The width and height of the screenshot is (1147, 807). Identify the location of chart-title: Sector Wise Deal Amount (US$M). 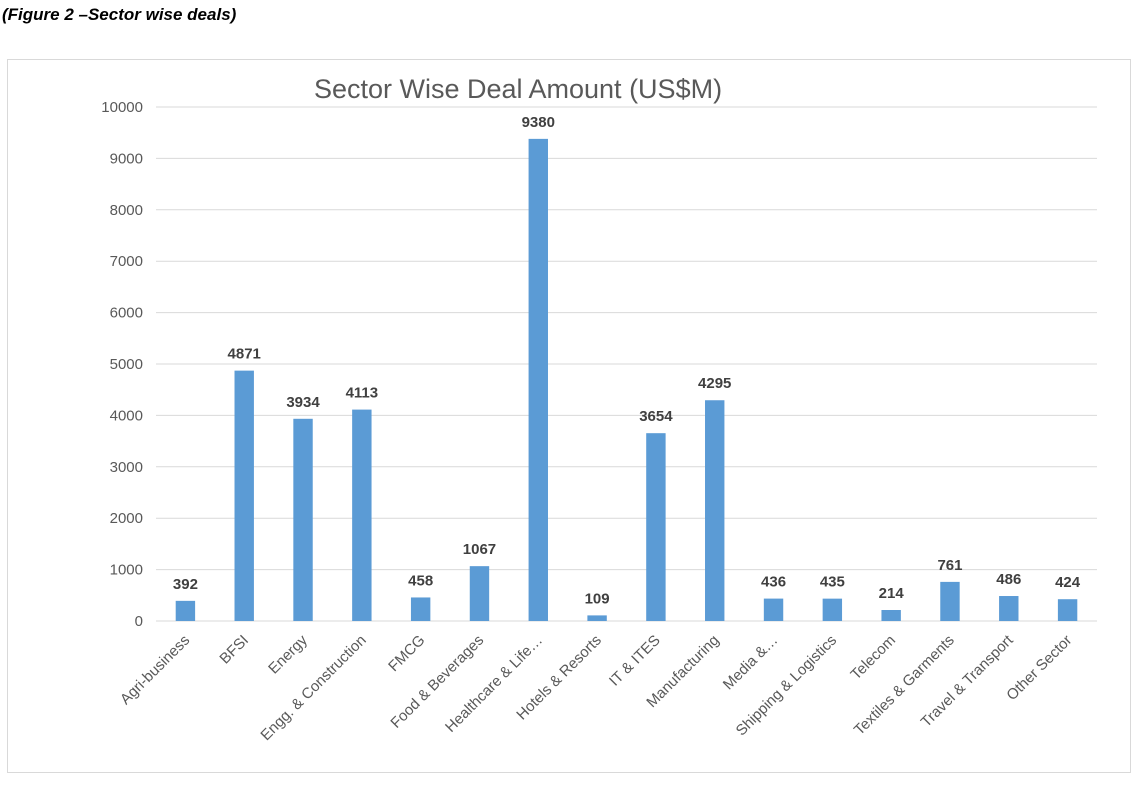
(518, 89).